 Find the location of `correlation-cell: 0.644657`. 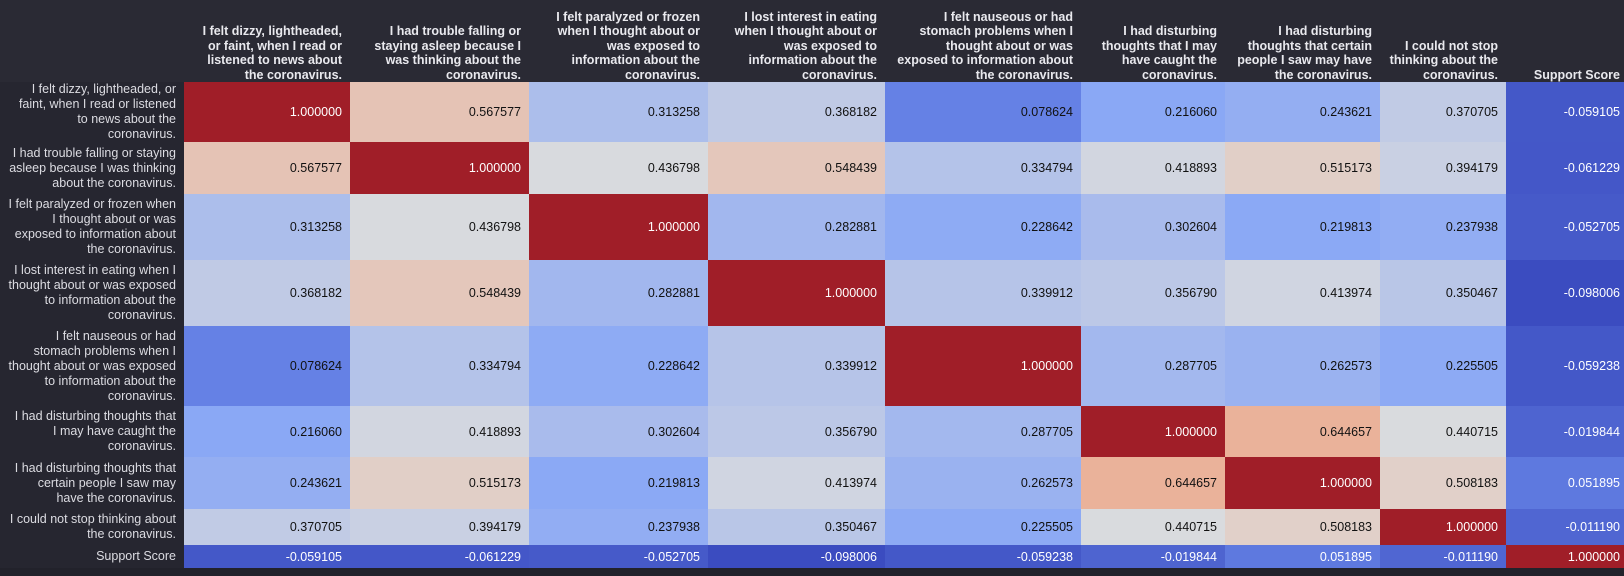

correlation-cell: 0.644657 is located at coordinates (1153, 483).